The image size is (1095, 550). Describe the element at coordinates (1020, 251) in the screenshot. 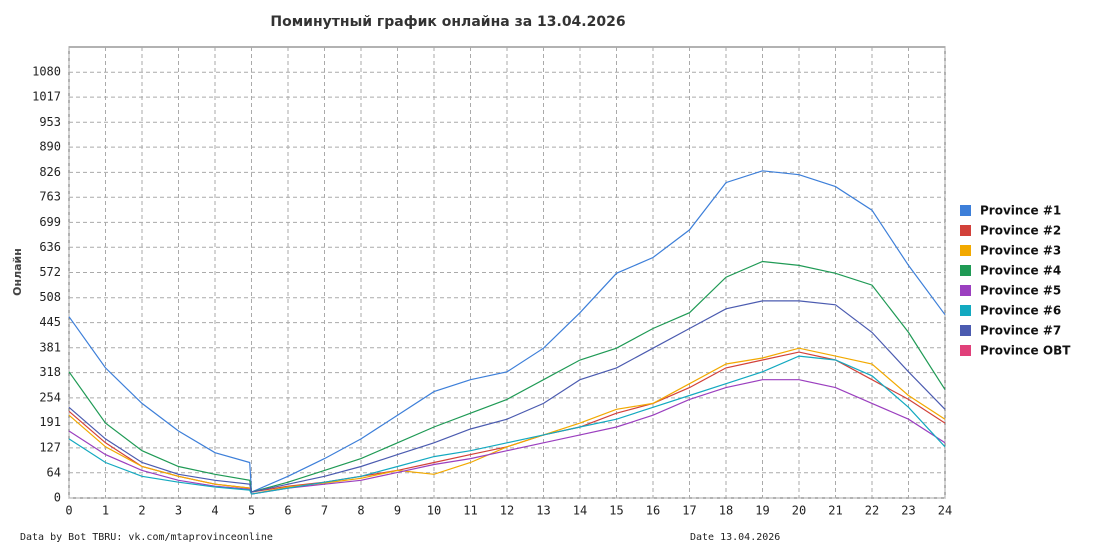

I see `legend-label: Province #3` at that location.